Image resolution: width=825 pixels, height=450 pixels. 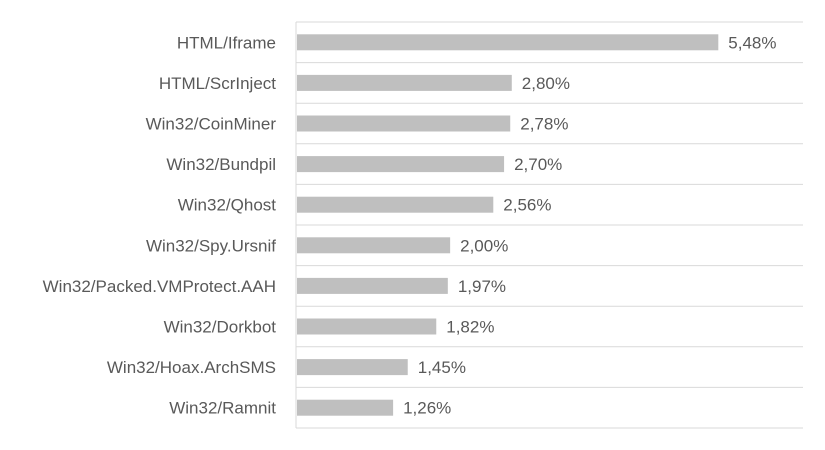 I want to click on category-label: Win32/Hoax.ArchSMS, so click(x=191, y=367).